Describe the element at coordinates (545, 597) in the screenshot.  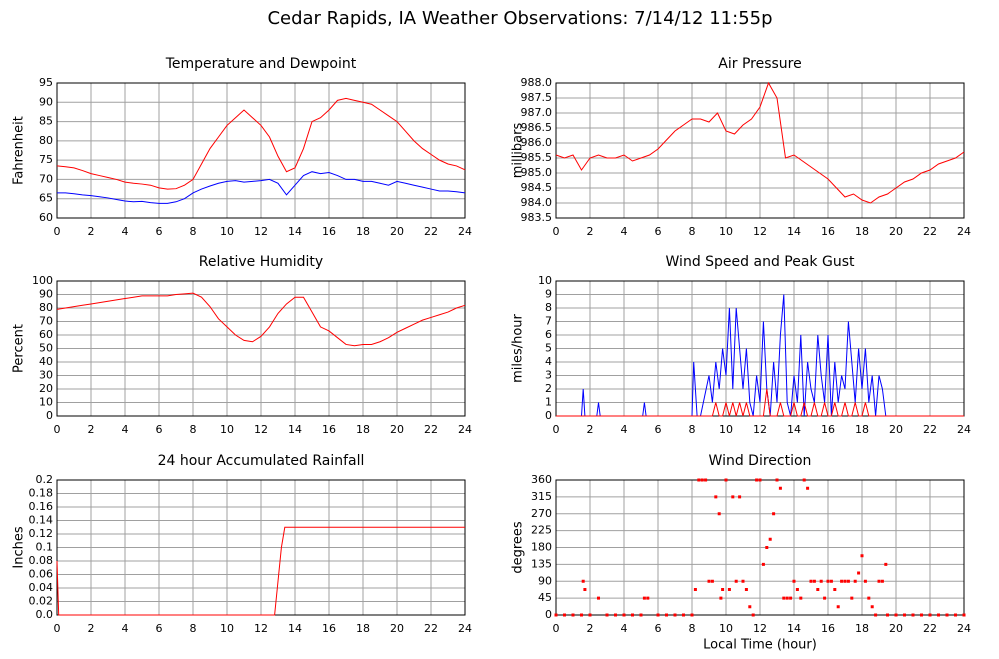
I see `y-tick-label: 45` at that location.